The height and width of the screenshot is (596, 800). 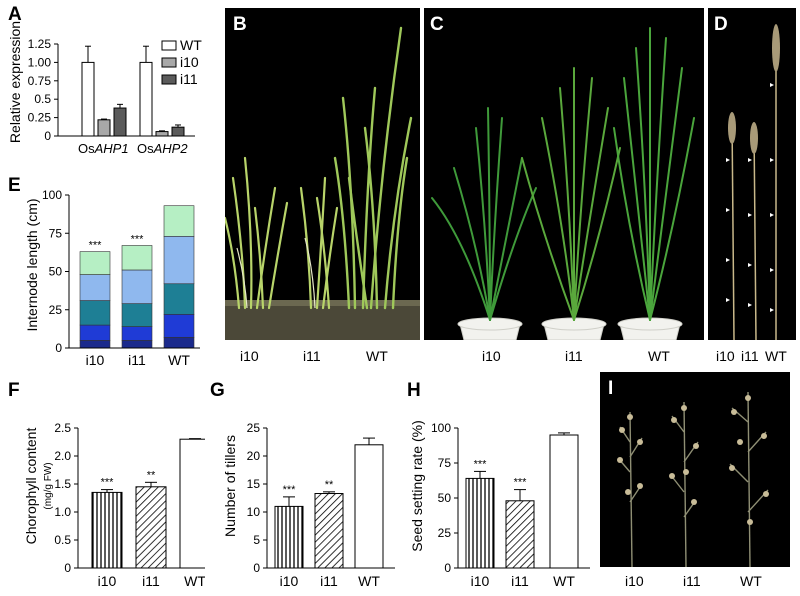 I want to click on chart-a-ylabel: Relative expression, so click(x=15, y=82).